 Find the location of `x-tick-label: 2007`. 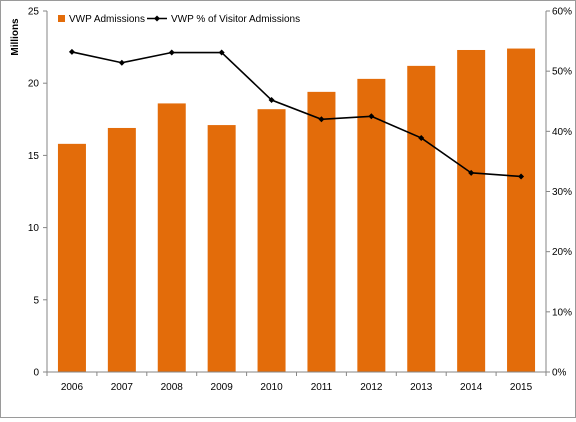

x-tick-label: 2007 is located at coordinates (122, 387).